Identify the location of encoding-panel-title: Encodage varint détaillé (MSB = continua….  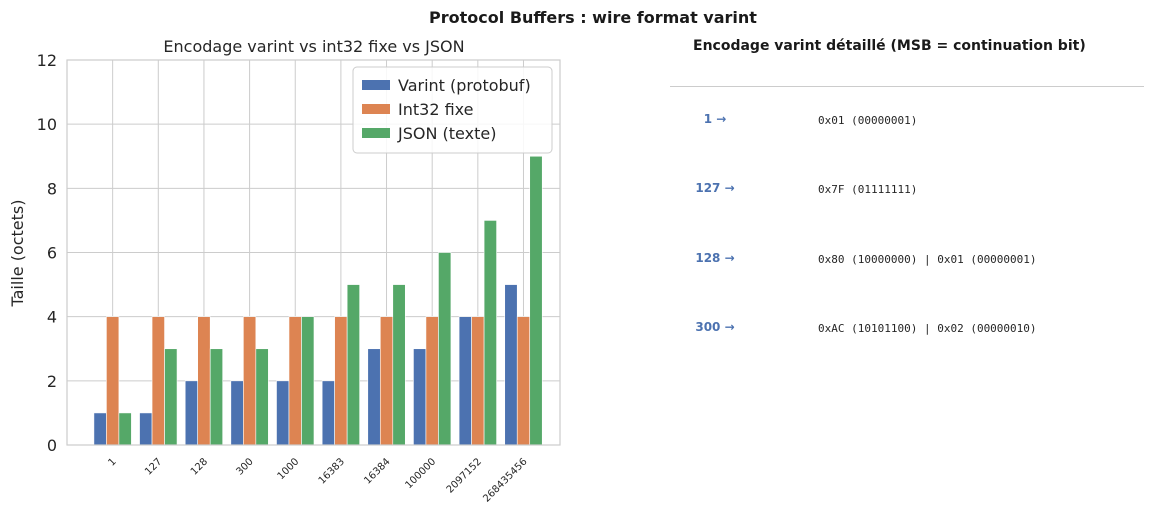
(889, 46).